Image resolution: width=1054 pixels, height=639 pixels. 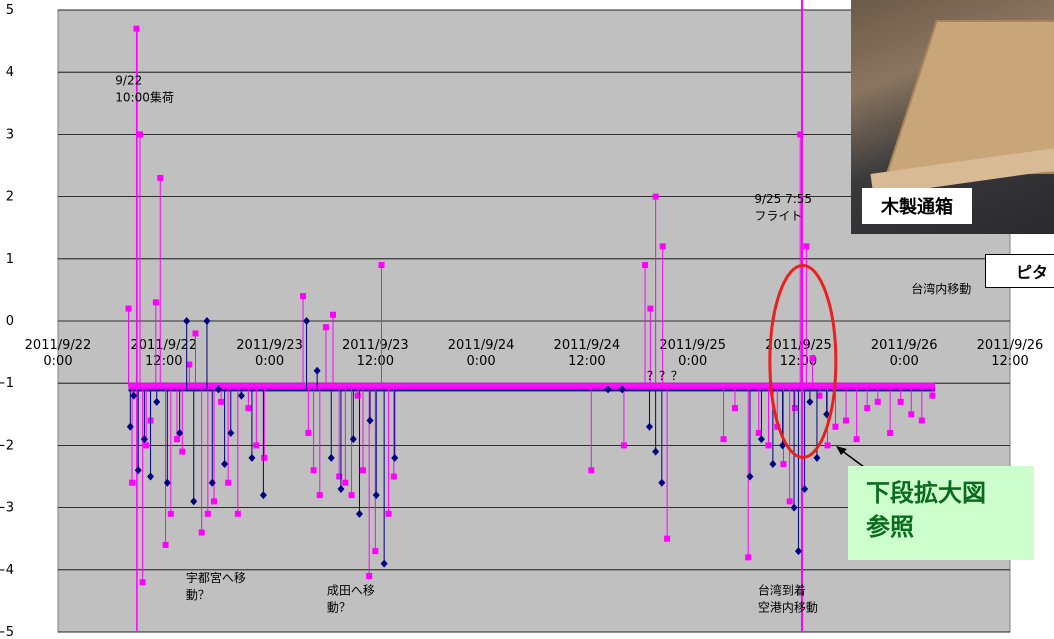 I want to click on annotation-utsunomiya: 宇都宮へ移, so click(x=216, y=577).